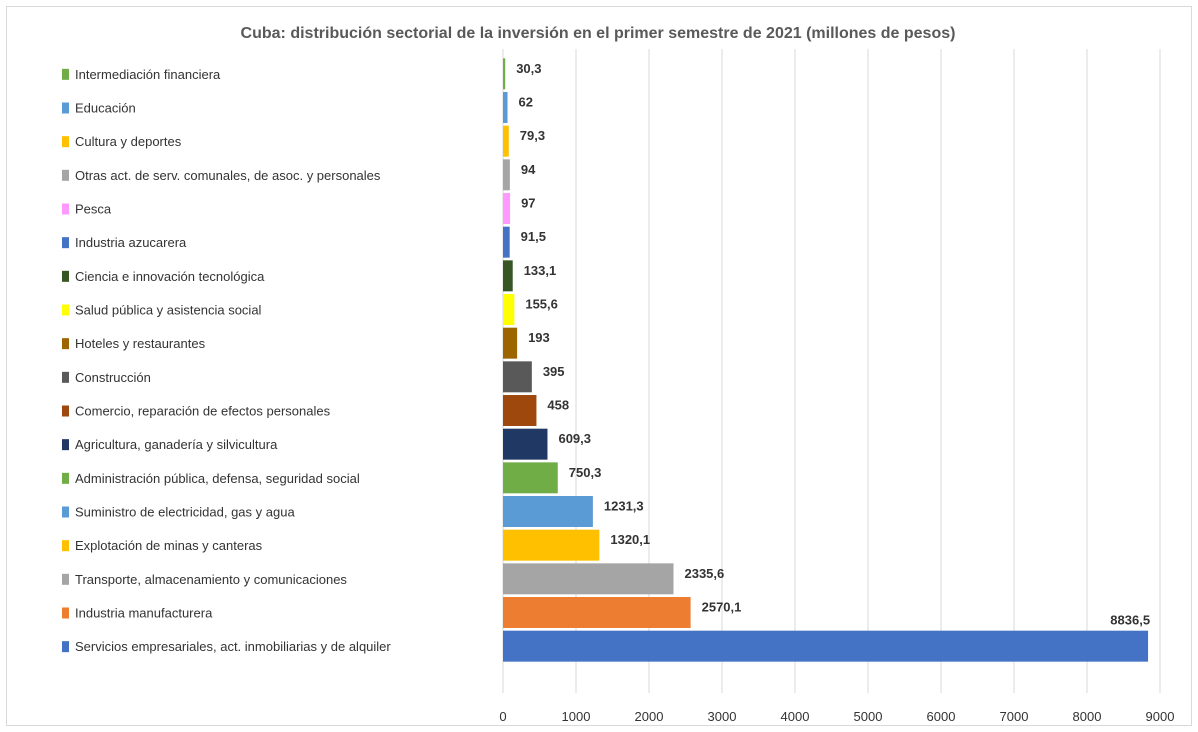  Describe the element at coordinates (541, 304) in the screenshot. I see `data-label: 155,6` at that location.